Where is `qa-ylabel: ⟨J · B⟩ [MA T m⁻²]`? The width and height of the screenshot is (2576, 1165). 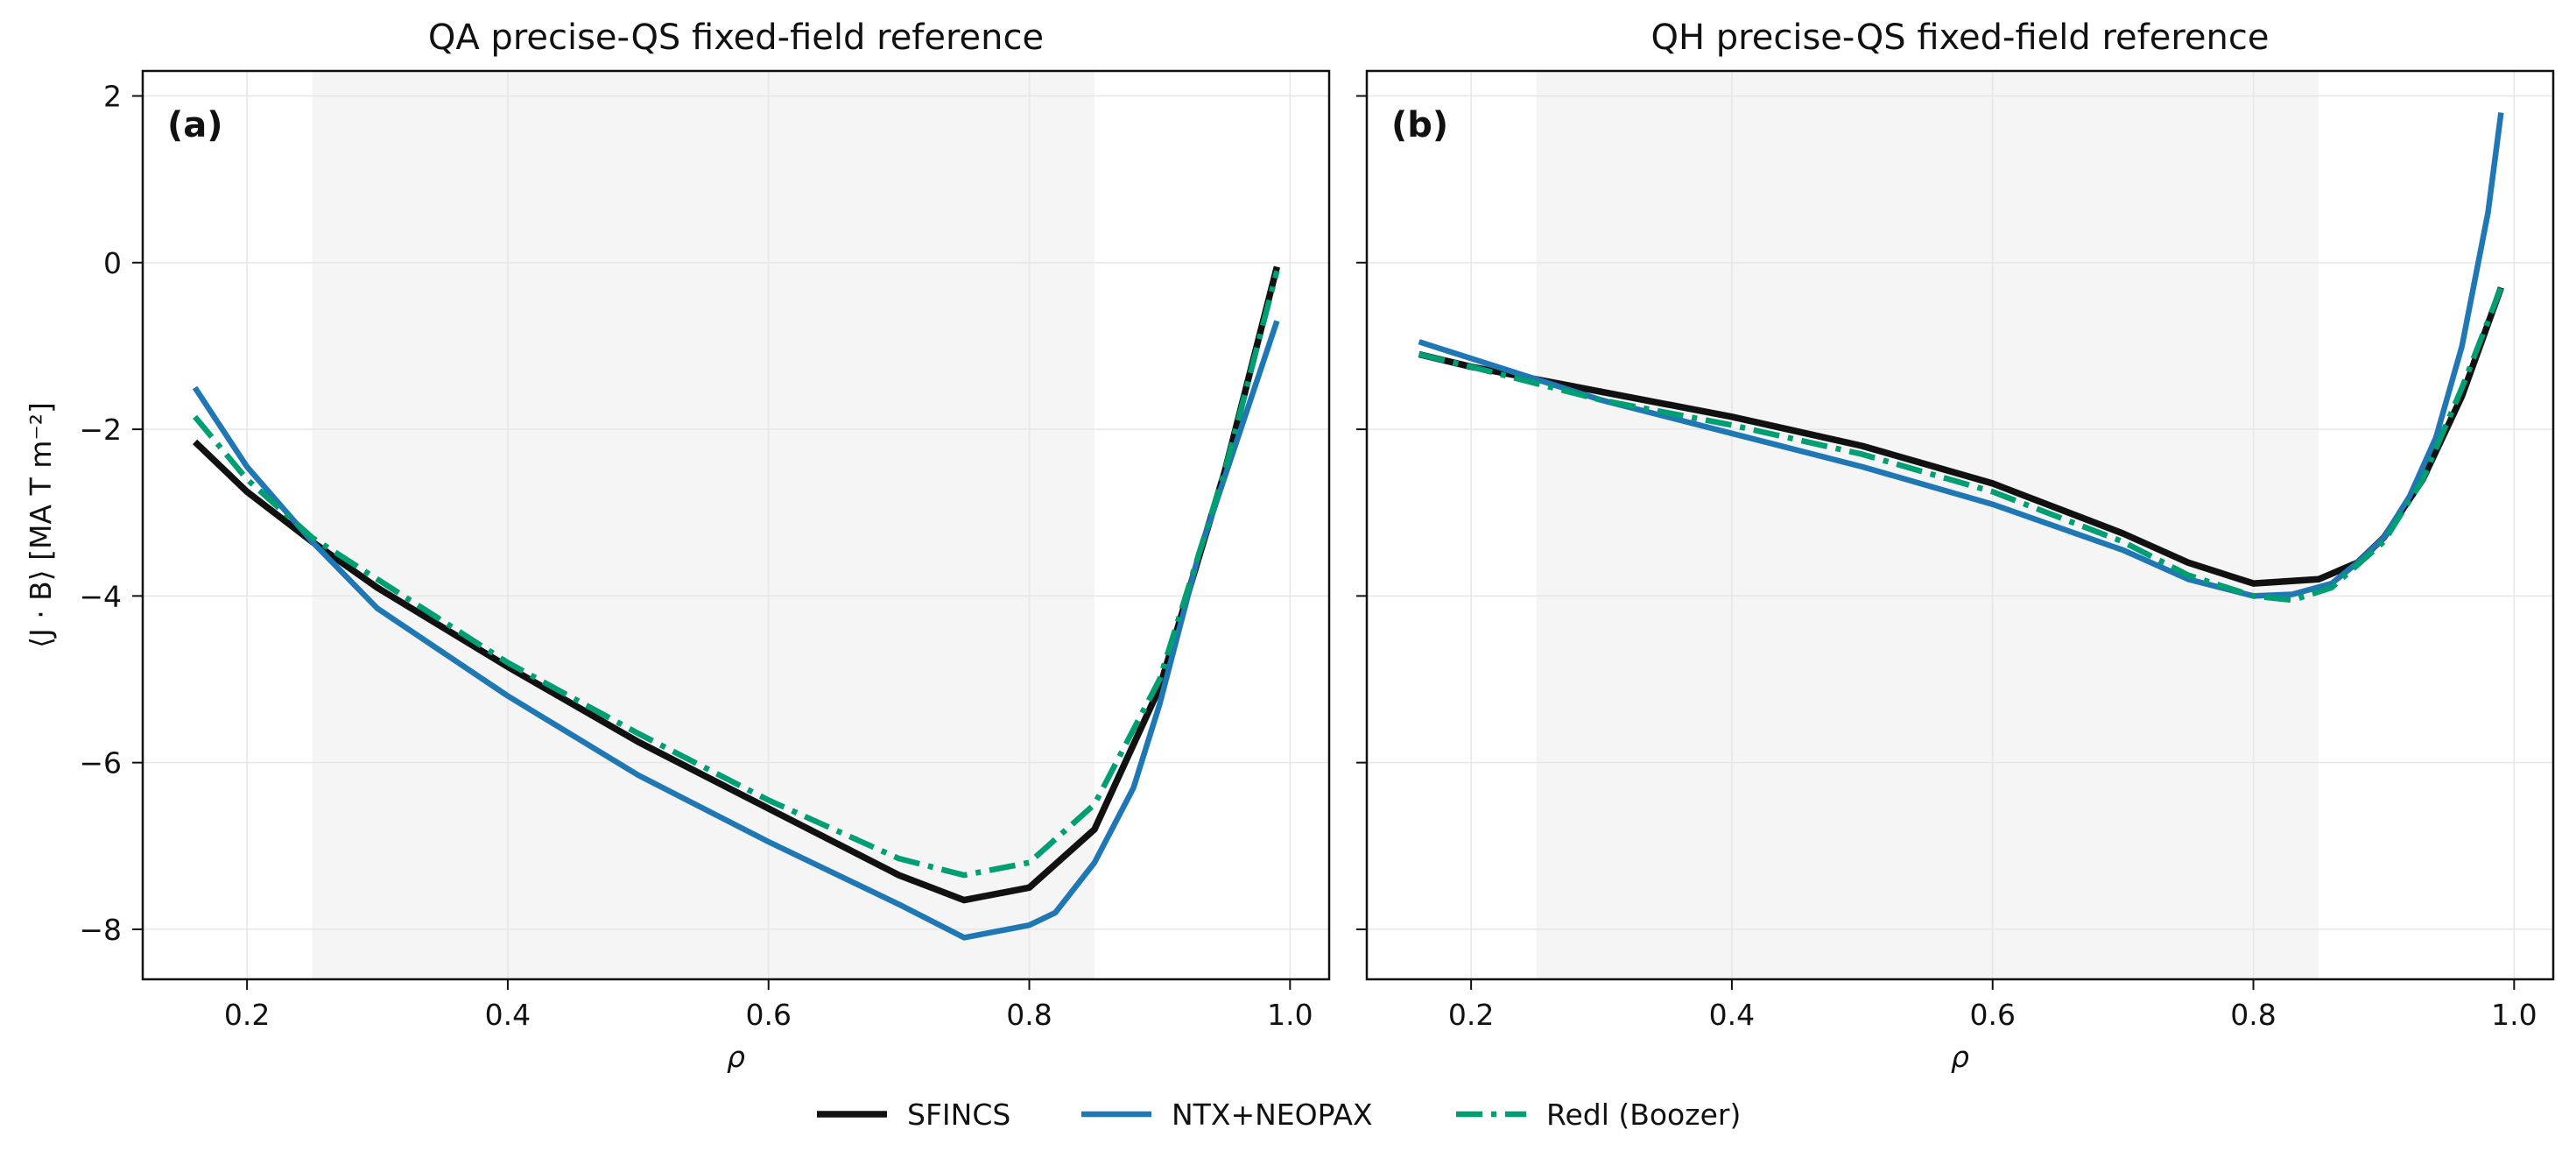 qa-ylabel: ⟨J · B⟩ [MA T m⁻²] is located at coordinates (41, 525).